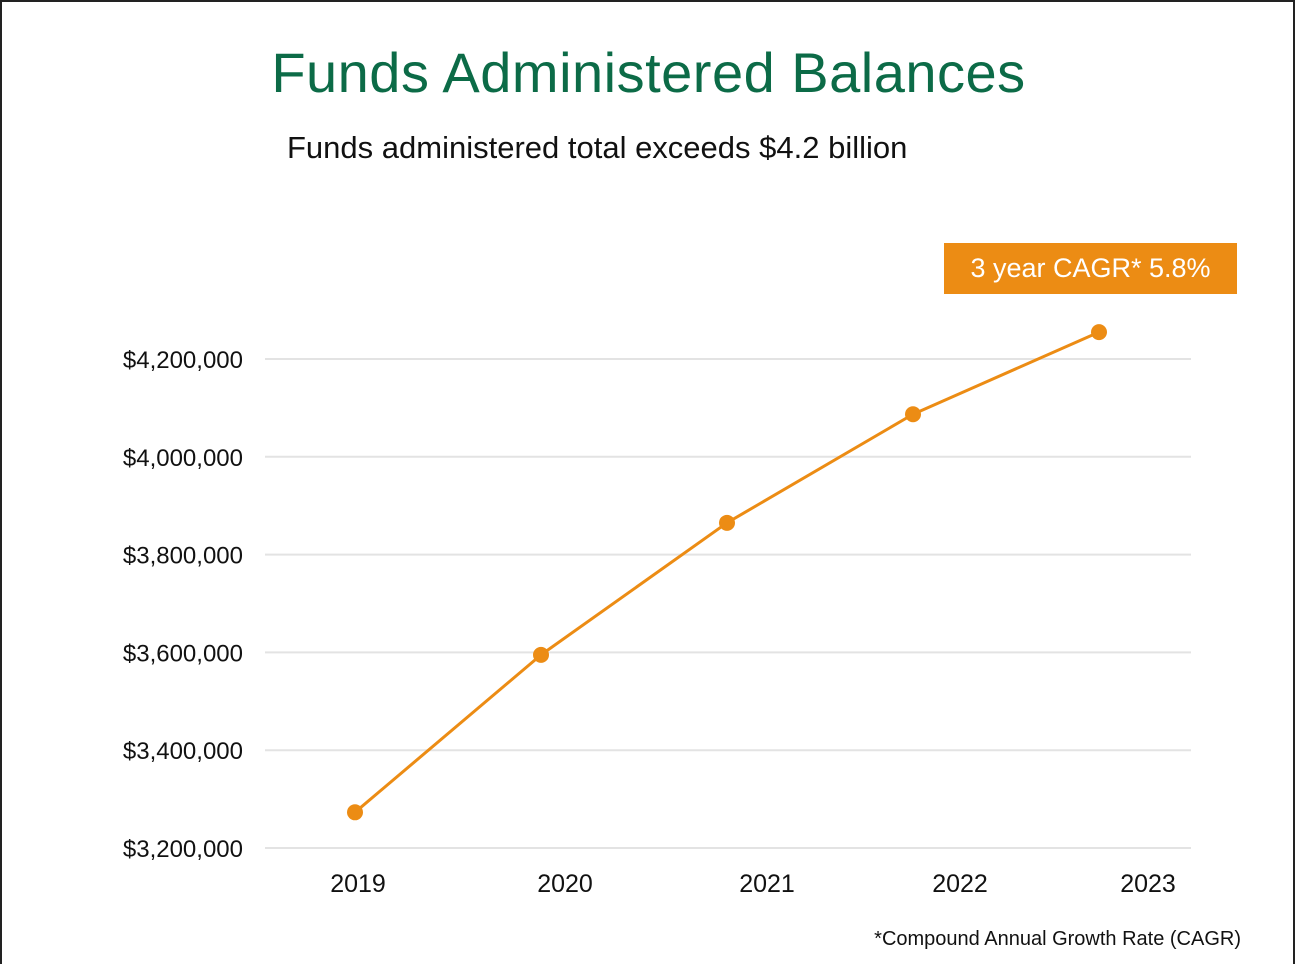 Image resolution: width=1297 pixels, height=964 pixels. Describe the element at coordinates (648, 72) in the screenshot. I see `chart-title: Funds Administered Balances` at that location.